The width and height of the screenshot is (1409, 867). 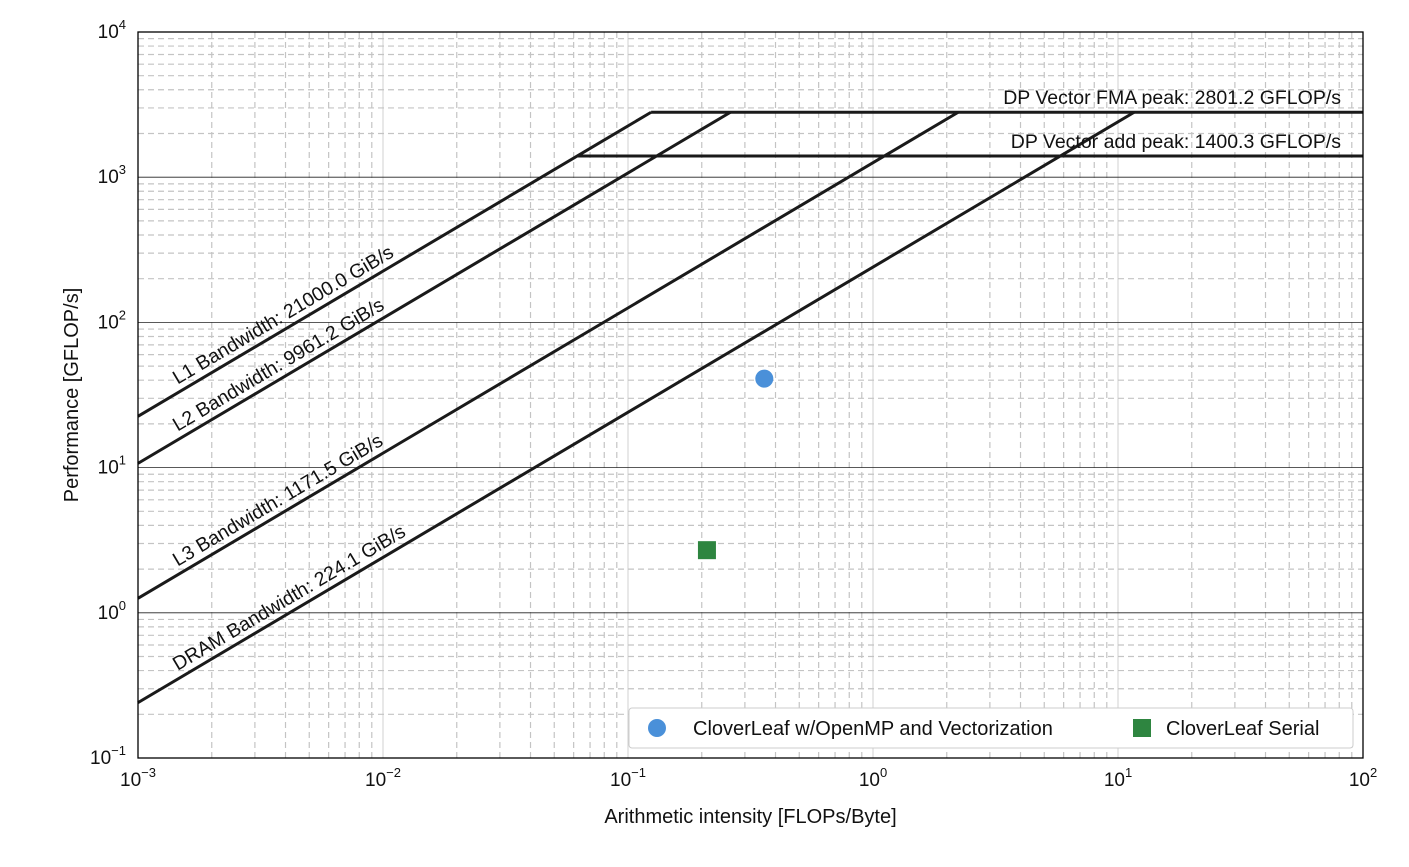 I want to click on y-tick-label: 10², so click(x=112, y=320).